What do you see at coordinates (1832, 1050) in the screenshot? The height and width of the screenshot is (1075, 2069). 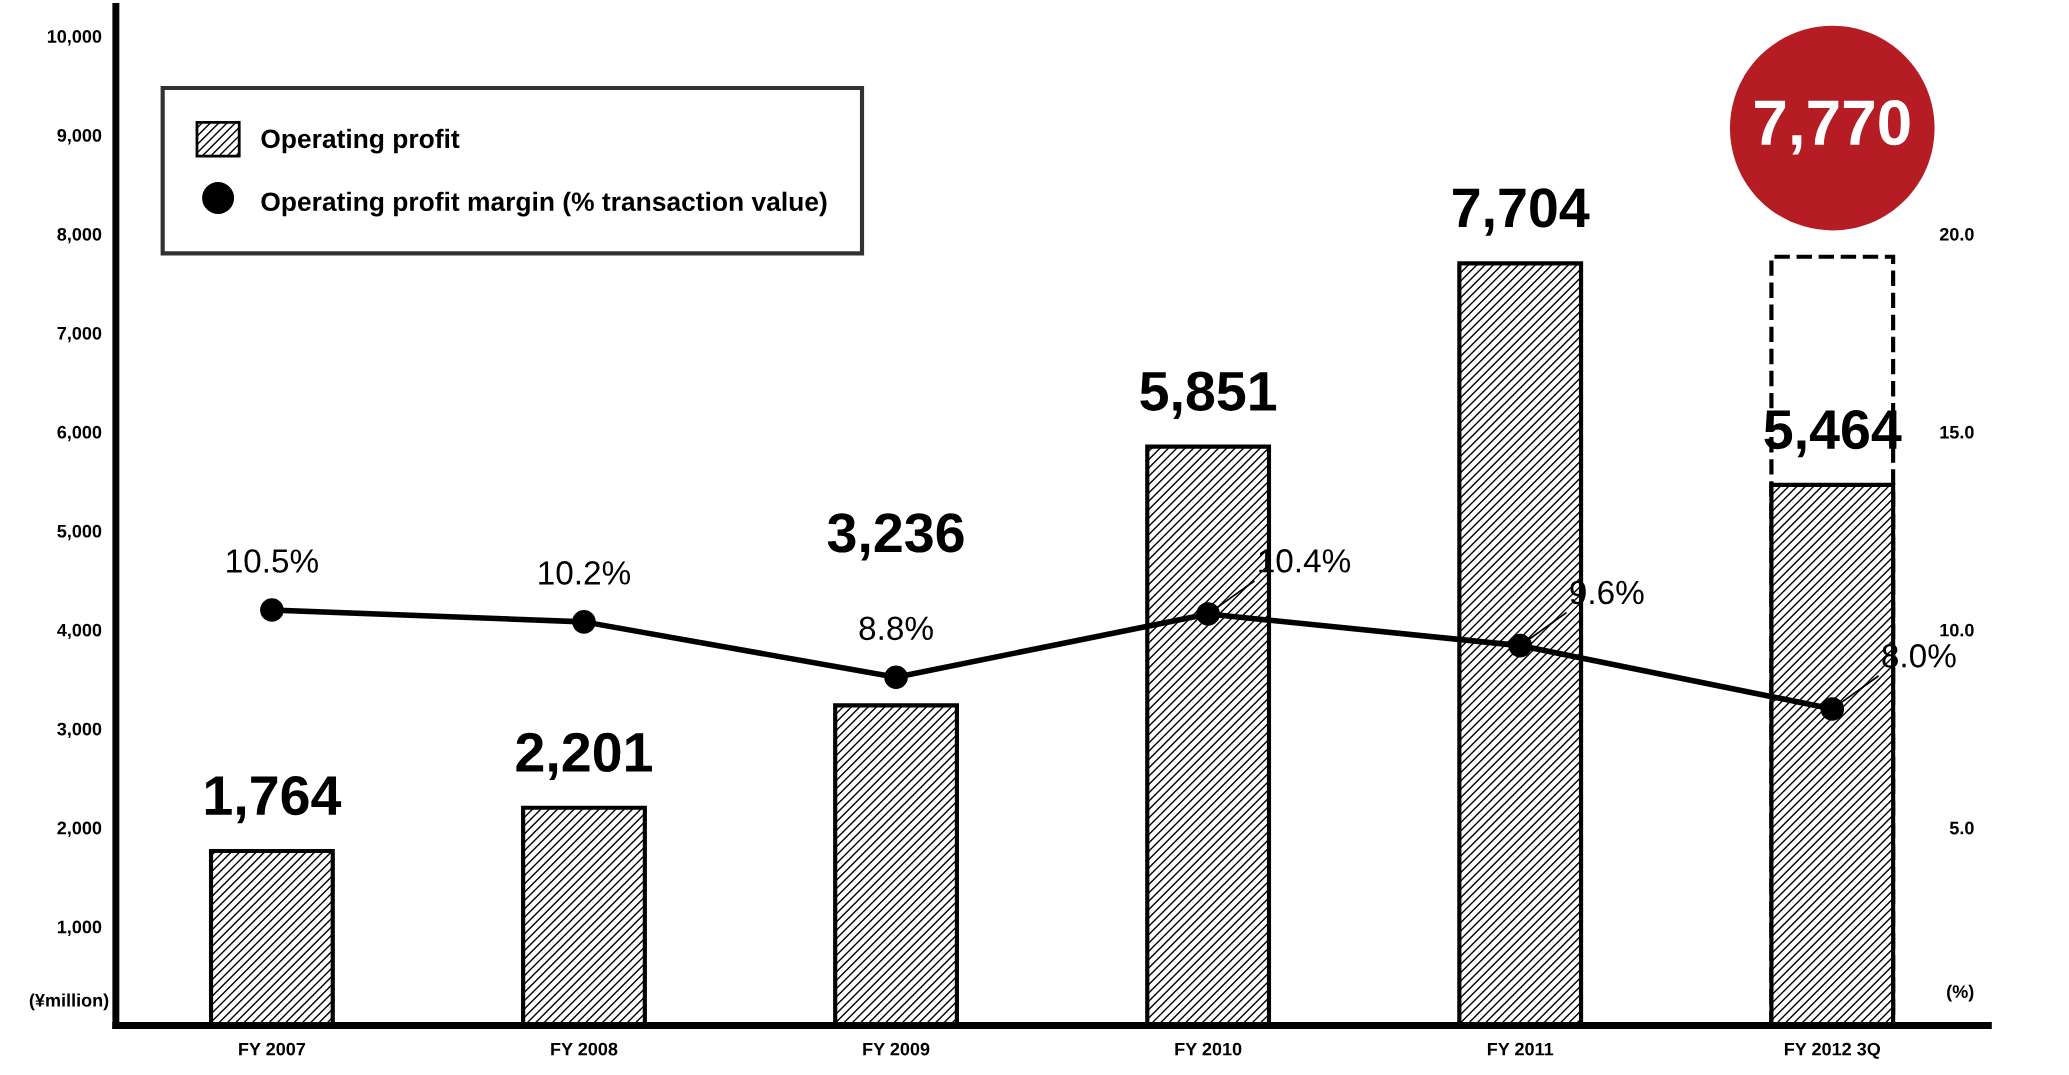 I see `x-tick-label: FY 2012 3Q` at bounding box center [1832, 1050].